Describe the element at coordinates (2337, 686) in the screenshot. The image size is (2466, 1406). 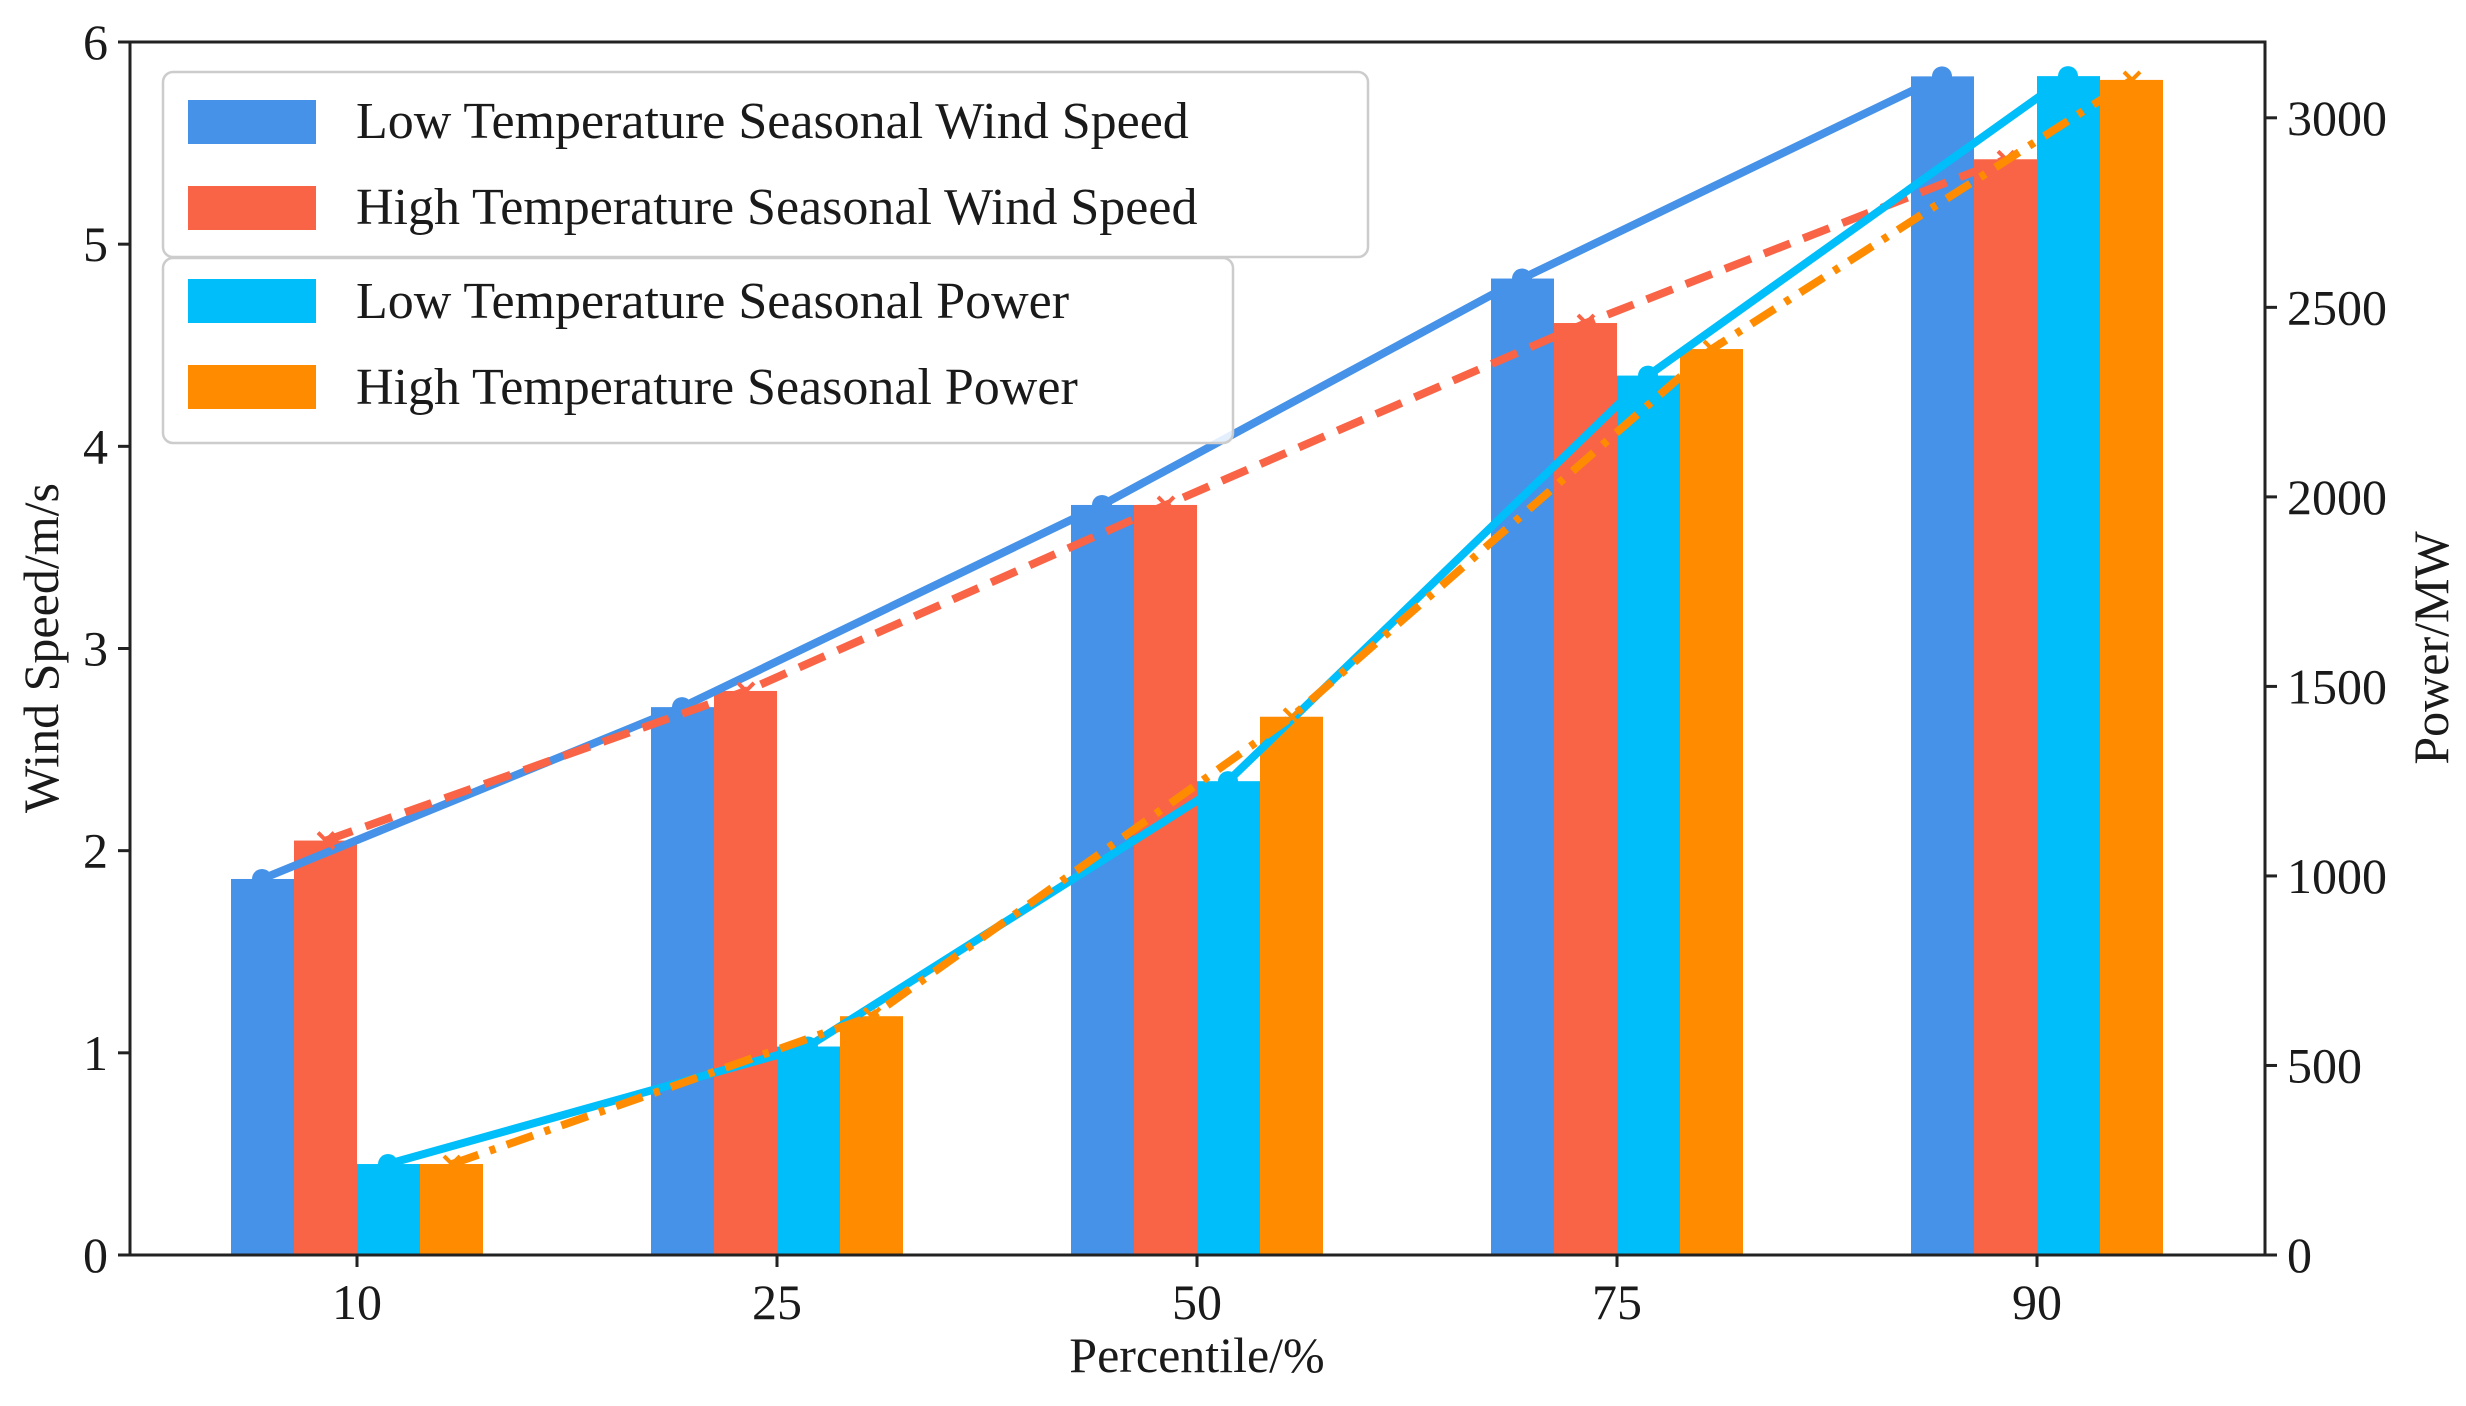
I see `y-right-tick-label: 1500` at that location.